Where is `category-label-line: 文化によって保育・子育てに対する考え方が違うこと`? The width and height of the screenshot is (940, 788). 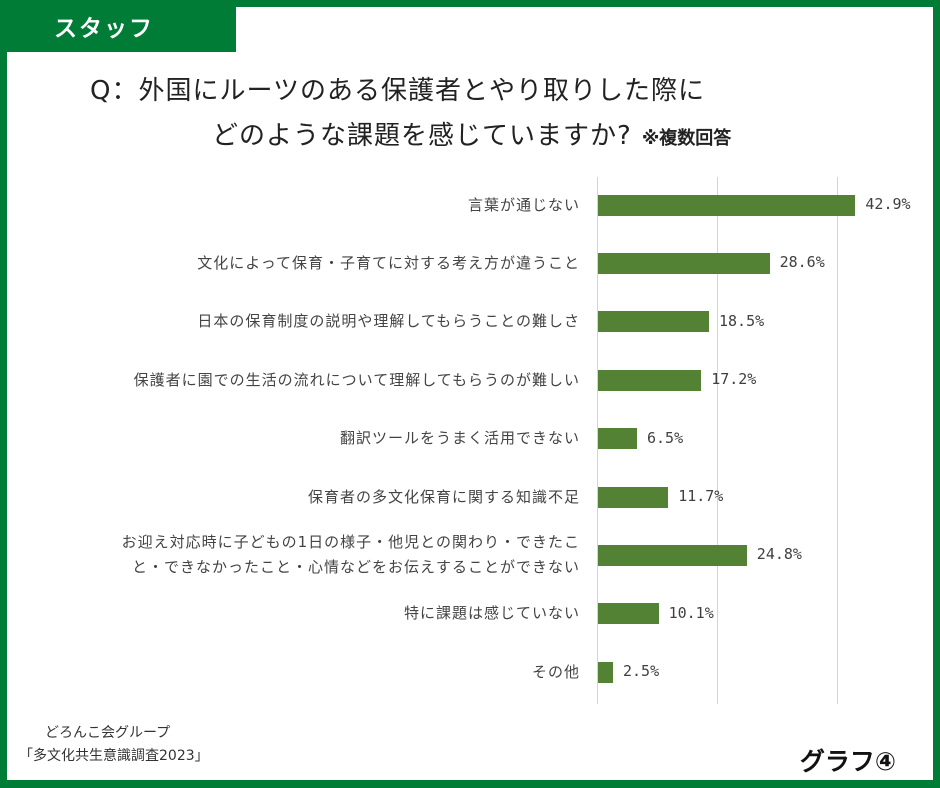 category-label-line: 文化によって保育・子育てに対する考え方が違うこと is located at coordinates (388, 262).